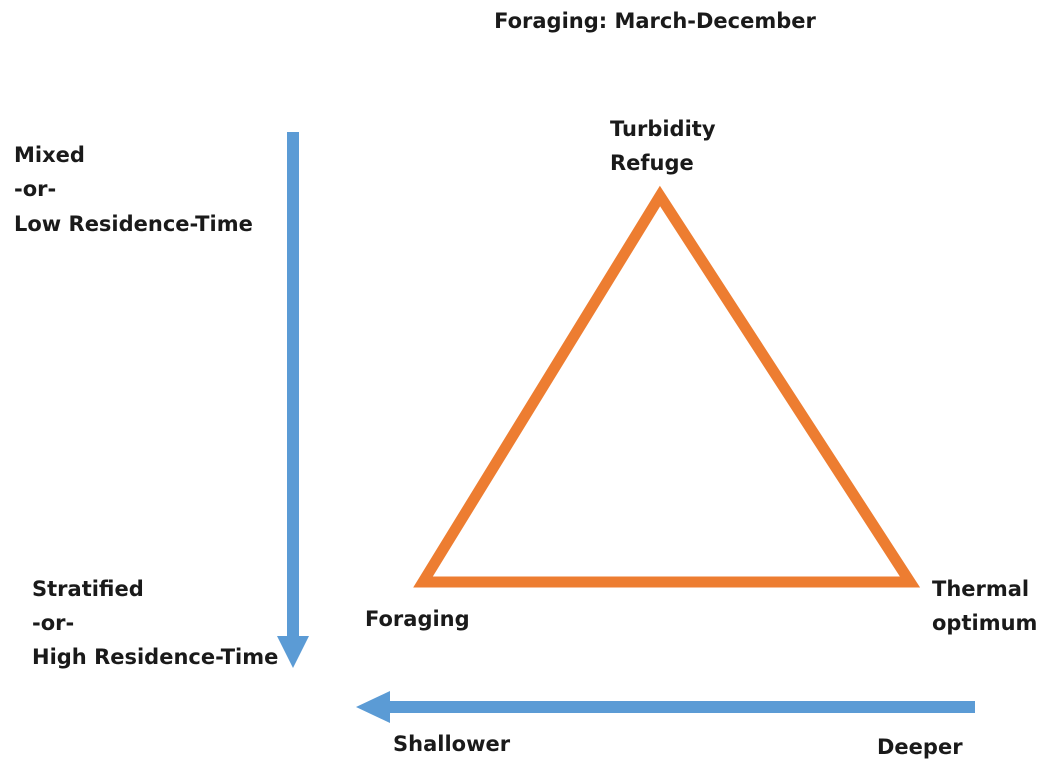  I want to click on axis-label: Shallower, so click(452, 744).